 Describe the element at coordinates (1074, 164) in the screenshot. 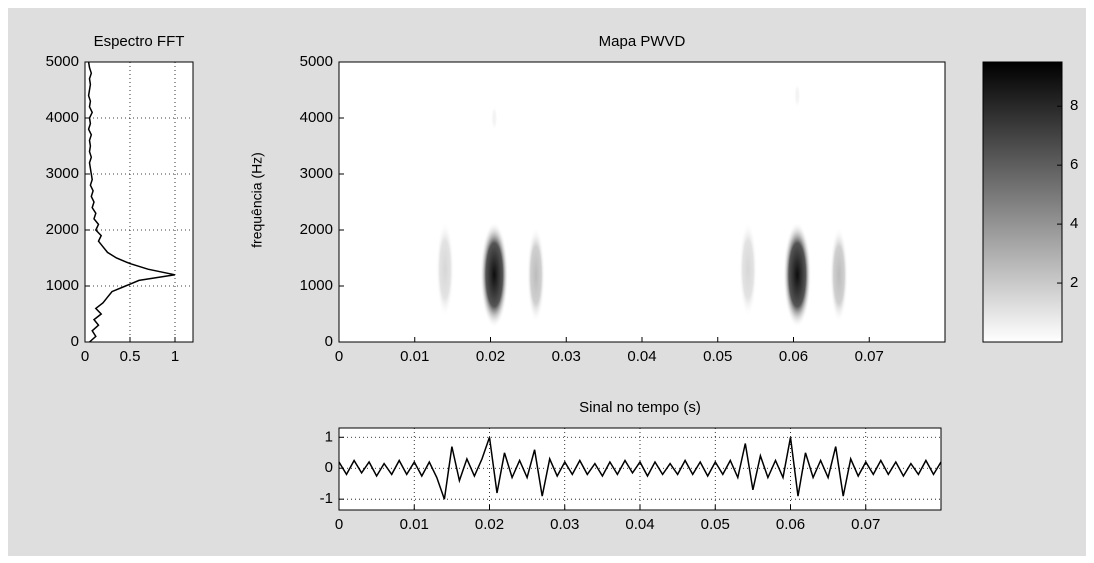

I see `colorbar-tick-label: 6` at that location.